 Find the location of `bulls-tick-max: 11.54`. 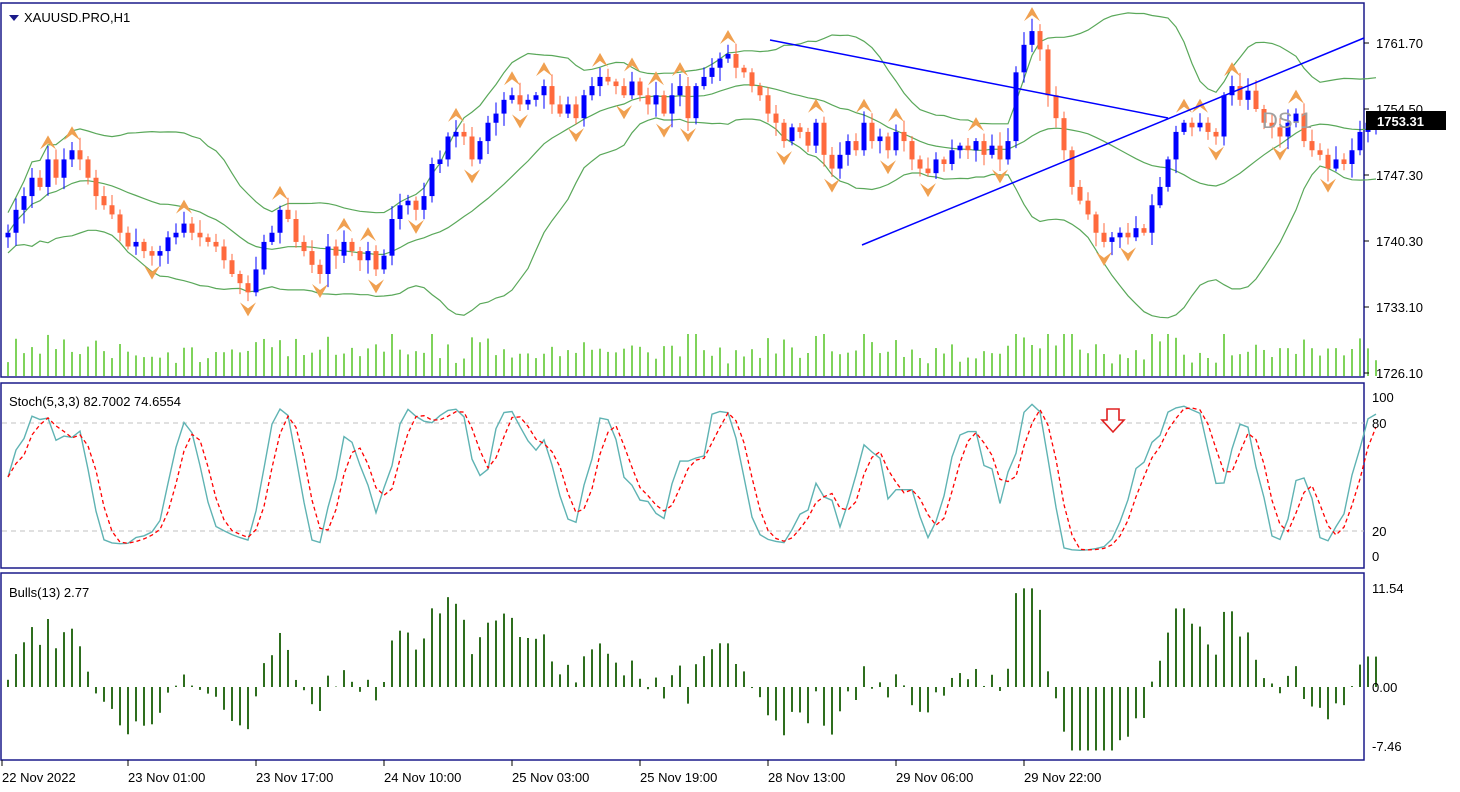

bulls-tick-max: 11.54 is located at coordinates (1388, 588).